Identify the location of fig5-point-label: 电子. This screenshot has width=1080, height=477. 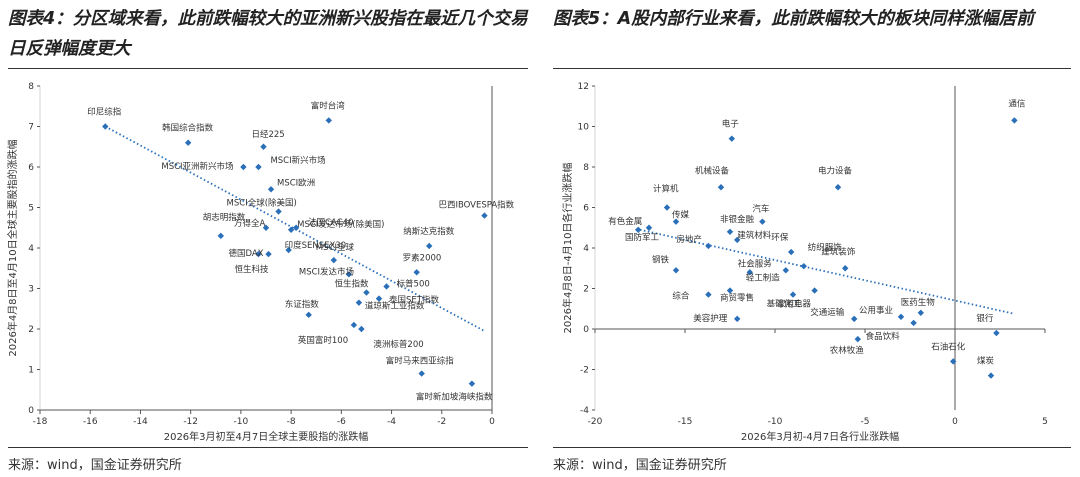
(731, 124).